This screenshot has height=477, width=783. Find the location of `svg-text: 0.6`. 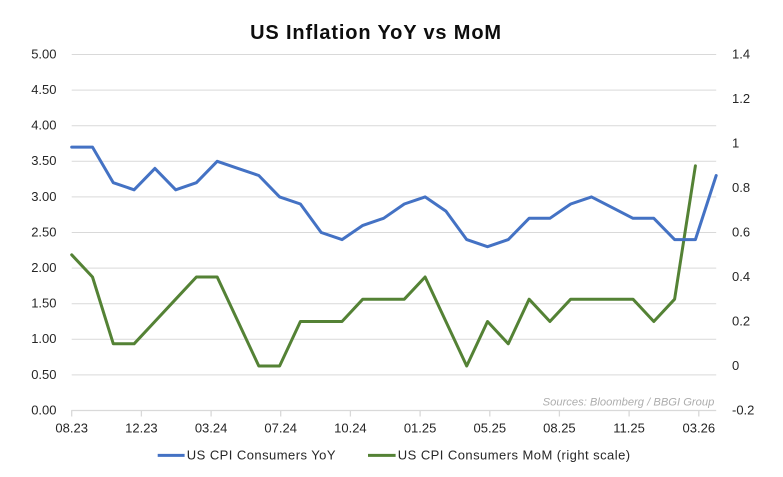

svg-text: 0.6 is located at coordinates (741, 231).